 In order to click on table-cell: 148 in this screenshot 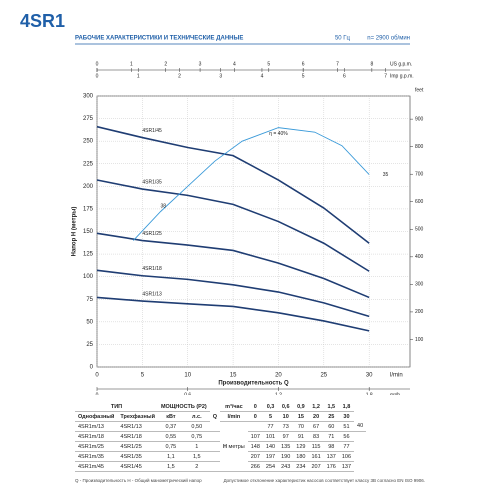, I will do `click(255, 446)`.